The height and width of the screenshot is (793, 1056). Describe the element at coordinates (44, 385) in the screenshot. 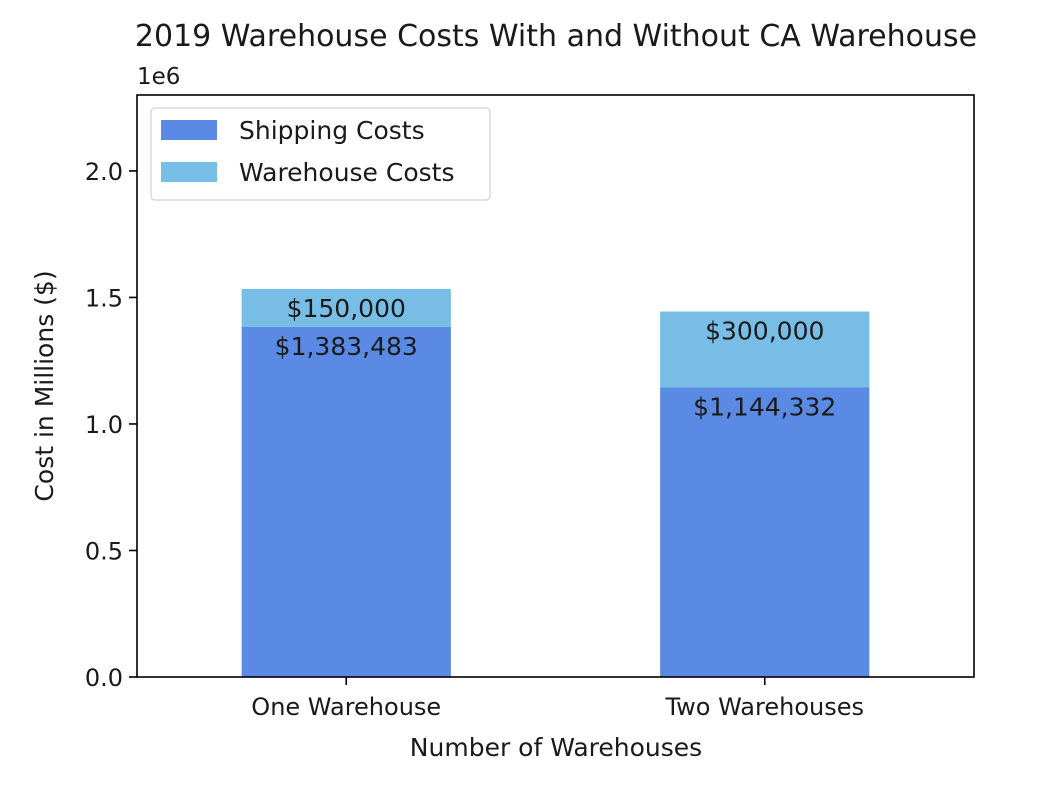

I see `y-axis-label: Cost in Millions ($)` at that location.